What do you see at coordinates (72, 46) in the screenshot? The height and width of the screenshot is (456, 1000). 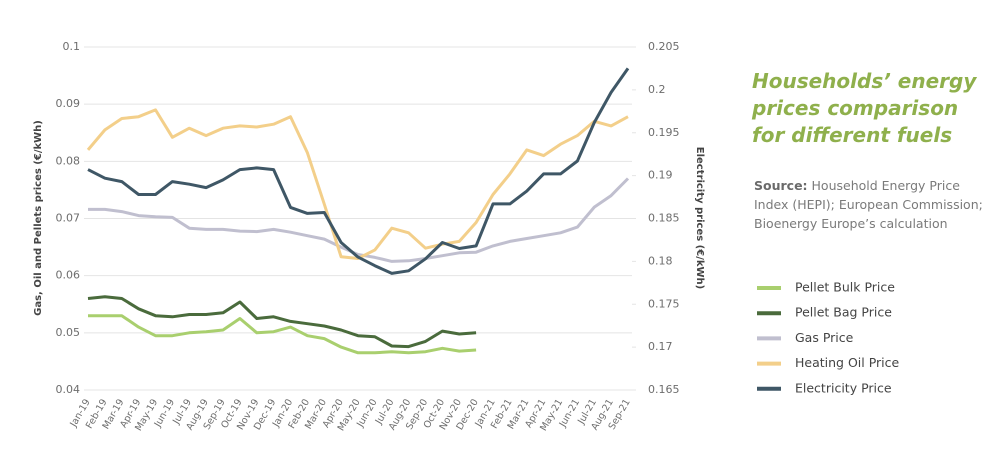 I see `y-tick-label: 0.1` at bounding box center [72, 46].